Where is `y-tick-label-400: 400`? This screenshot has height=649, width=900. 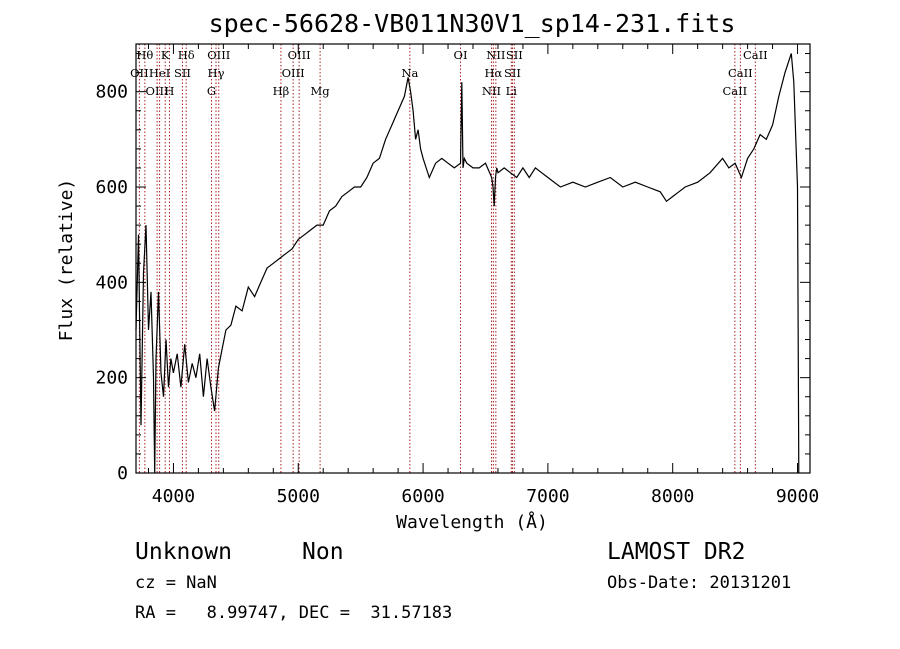
y-tick-label-400: 400 is located at coordinates (111, 282).